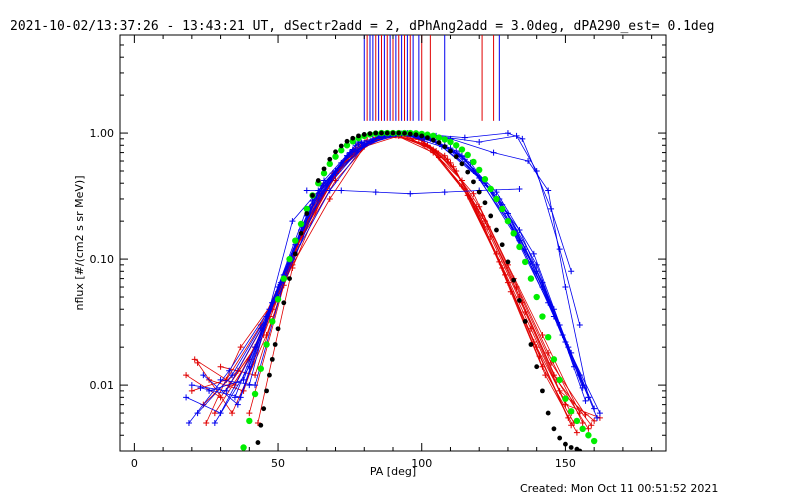 Image resolution: width=800 pixels, height=500 pixels. I want to click on y-axis-label: nflux [#/(cm2 s sr MeV)], so click(79, 243).